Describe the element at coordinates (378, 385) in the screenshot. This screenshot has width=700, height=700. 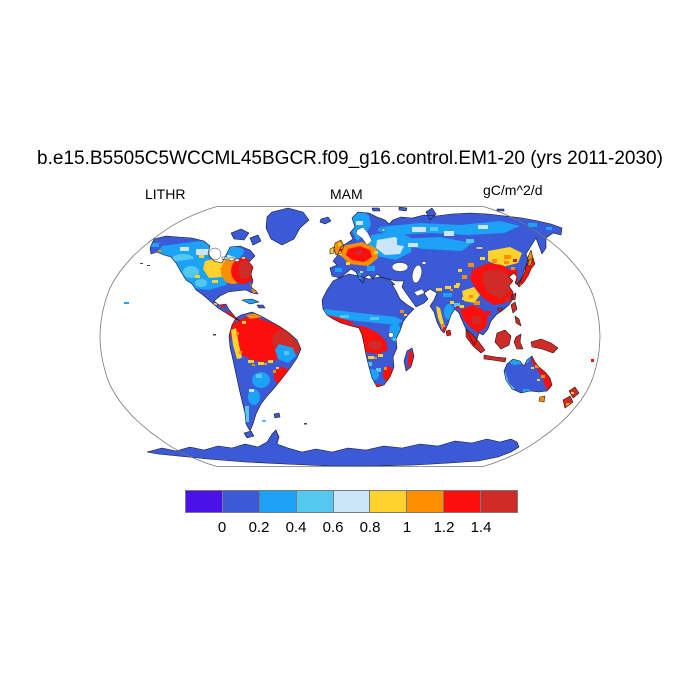
I see `region-cape-high` at that location.